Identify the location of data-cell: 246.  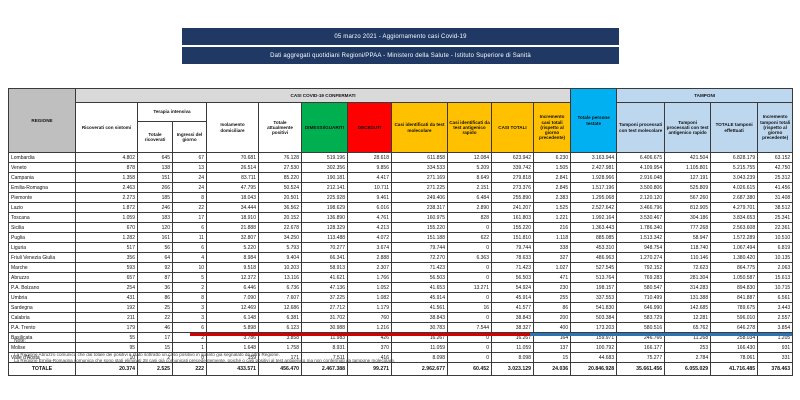
(155, 207).